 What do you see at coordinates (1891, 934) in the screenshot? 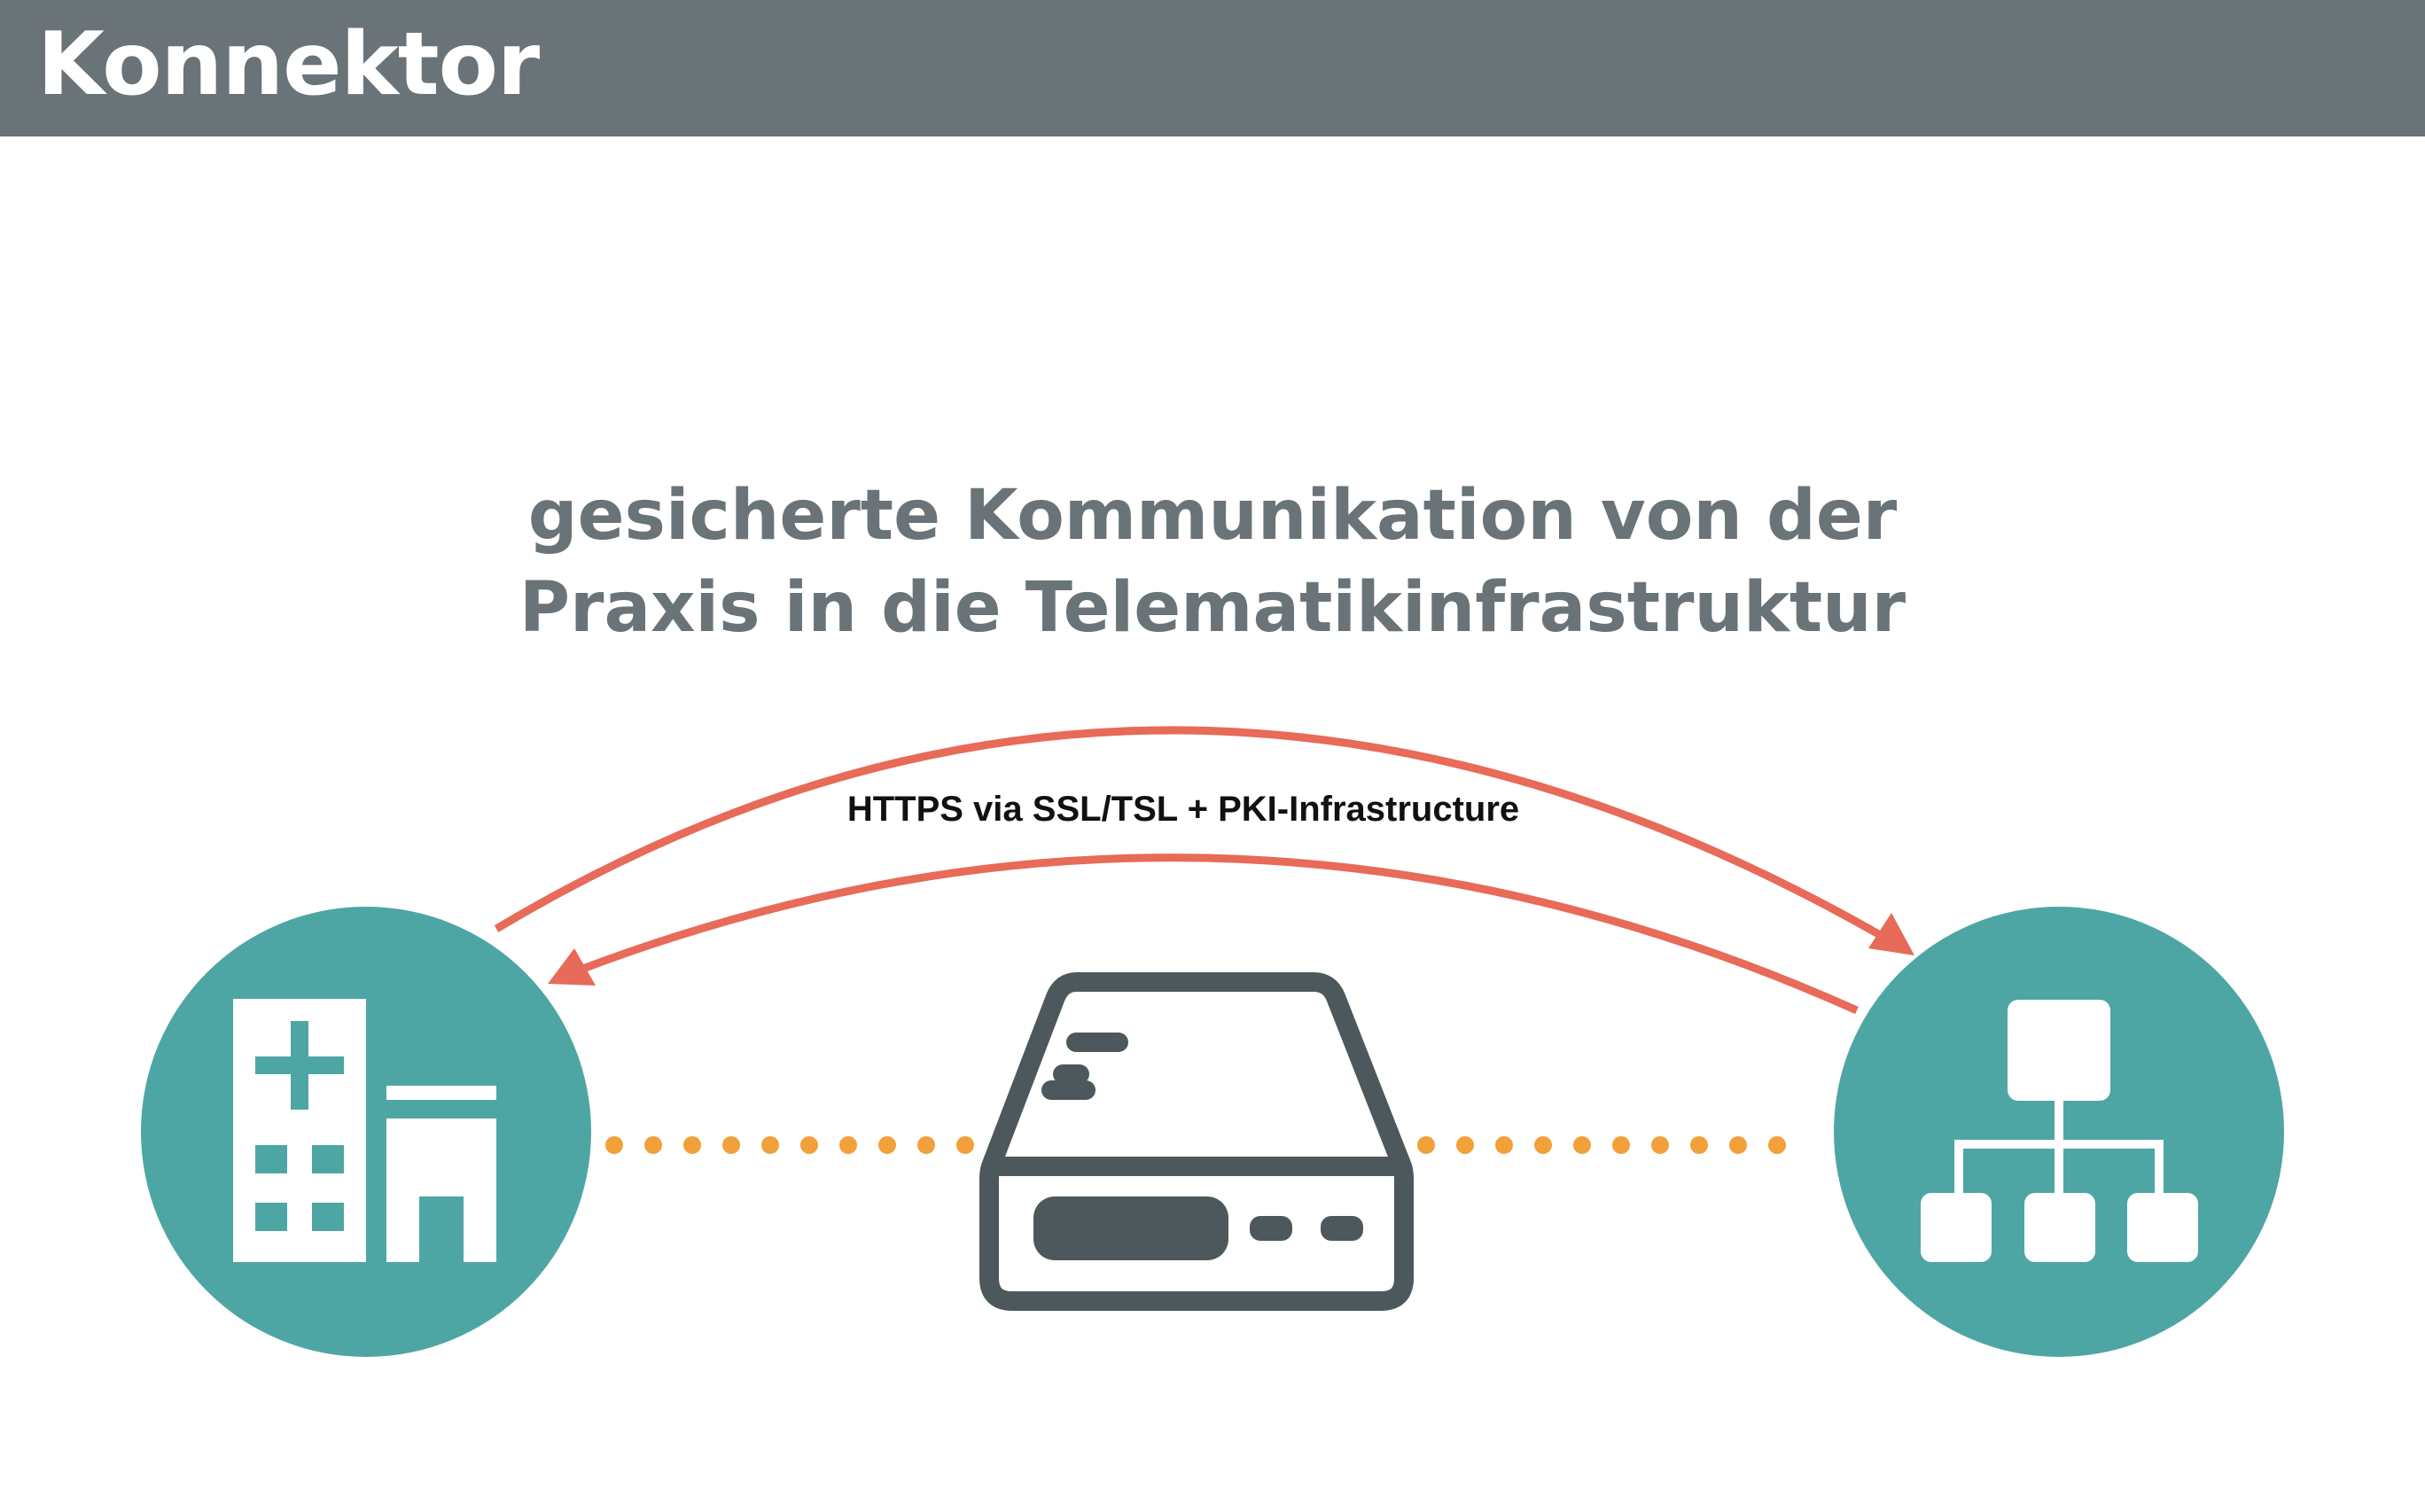
I see `arrowhead-right-icon` at bounding box center [1891, 934].